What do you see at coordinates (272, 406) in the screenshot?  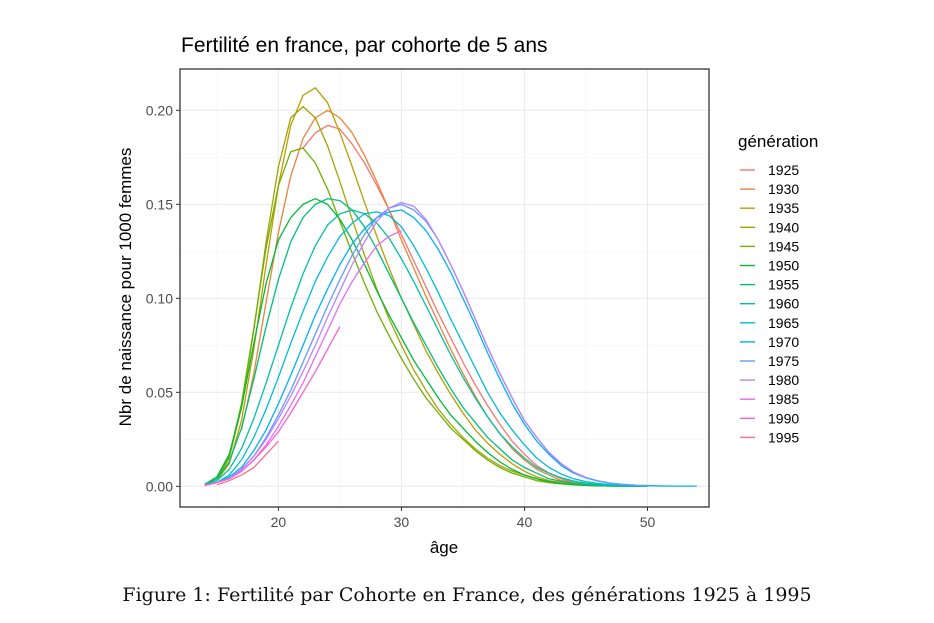 I see `series-line-1990` at bounding box center [272, 406].